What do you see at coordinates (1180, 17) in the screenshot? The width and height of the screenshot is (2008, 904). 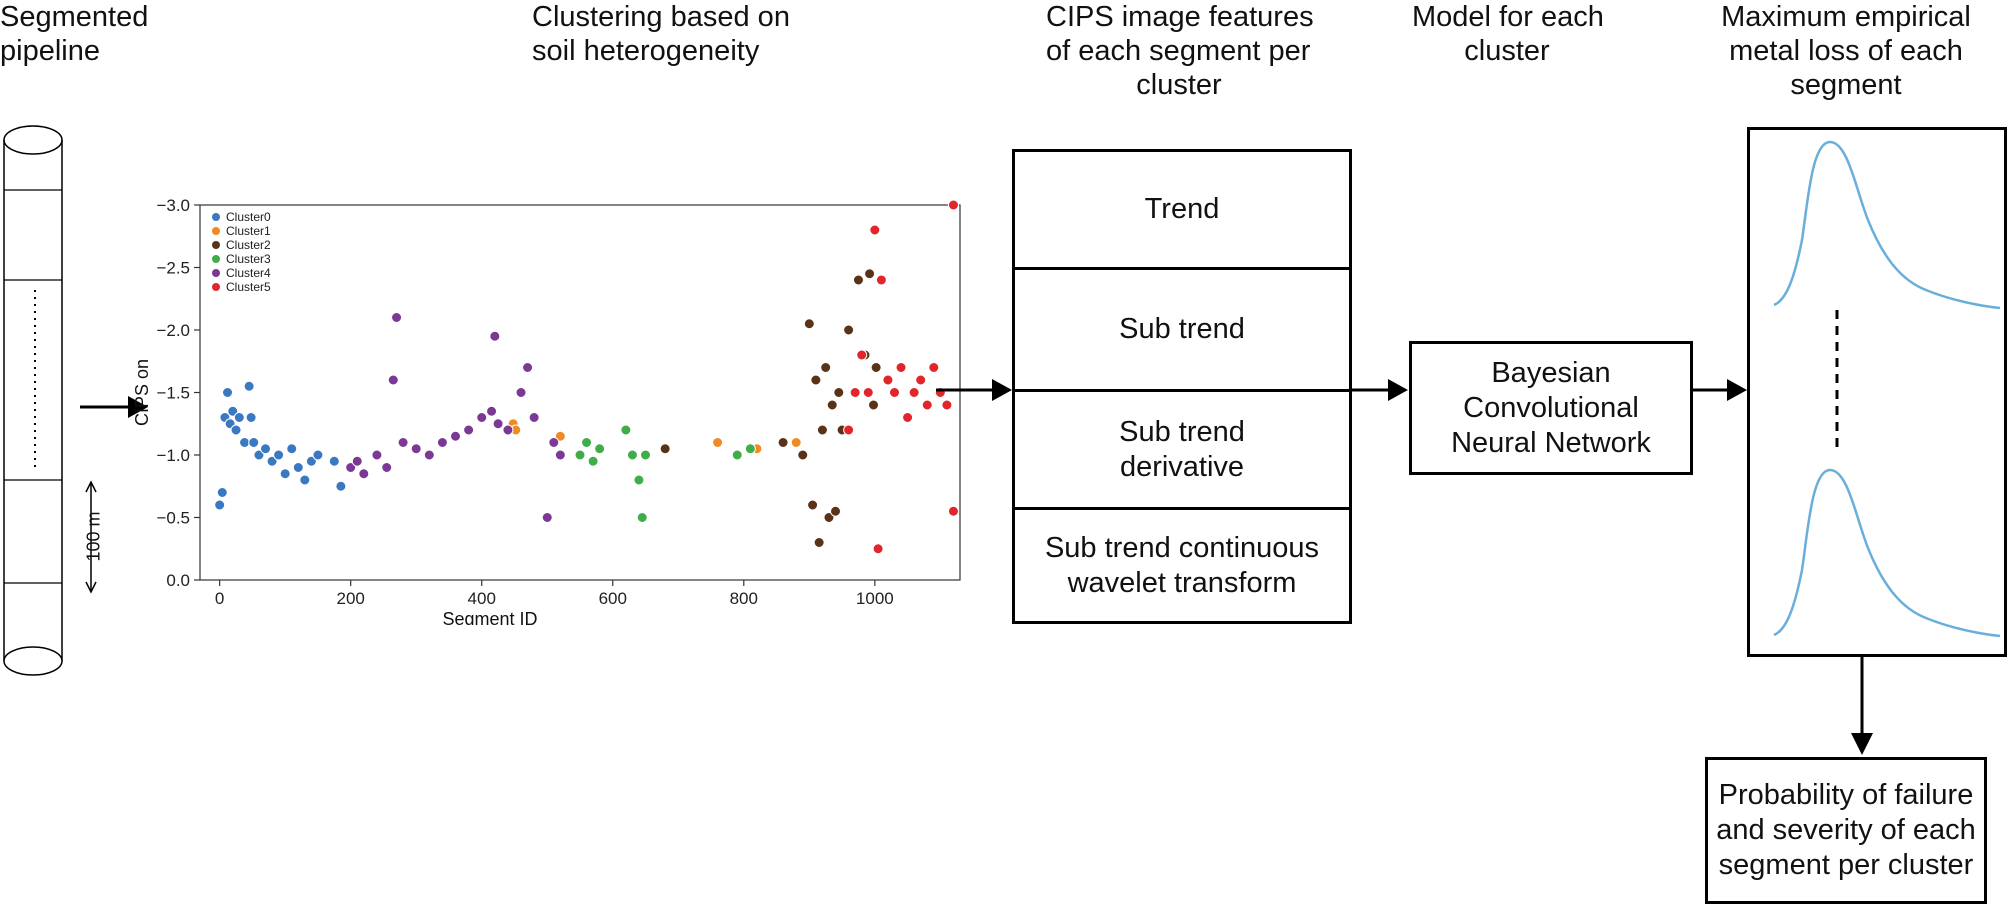 I see `heading-line: CIPS image features` at bounding box center [1180, 17].